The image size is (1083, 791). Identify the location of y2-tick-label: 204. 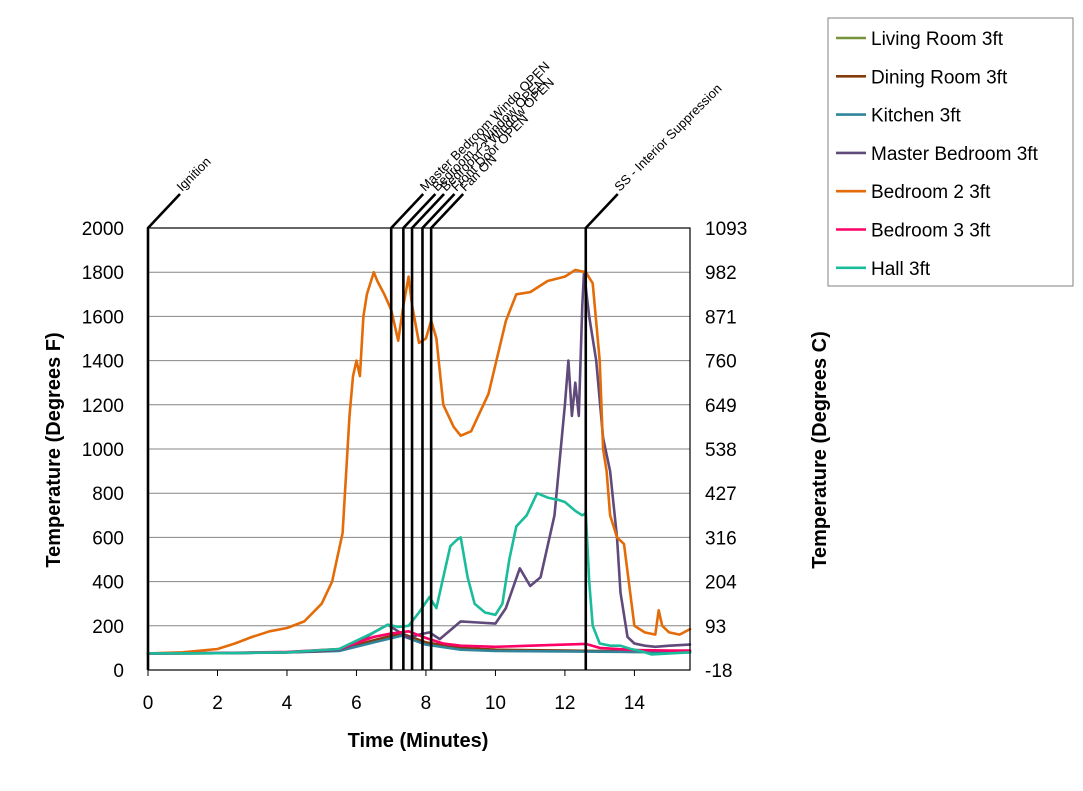
(721, 583).